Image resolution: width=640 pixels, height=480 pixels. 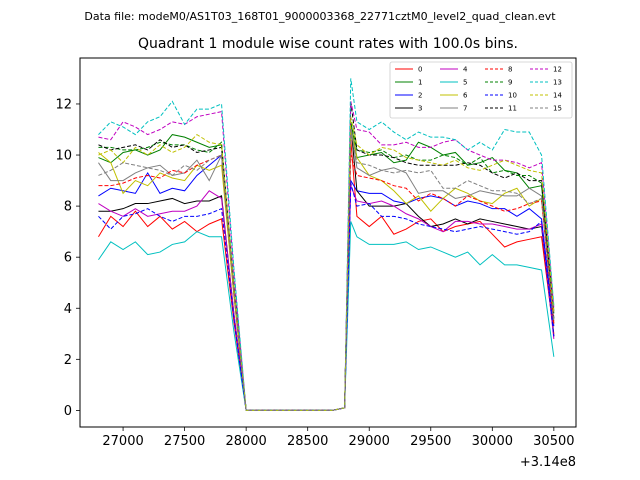 What do you see at coordinates (512, 109) in the screenshot?
I see `legend-label-11: 11` at bounding box center [512, 109].